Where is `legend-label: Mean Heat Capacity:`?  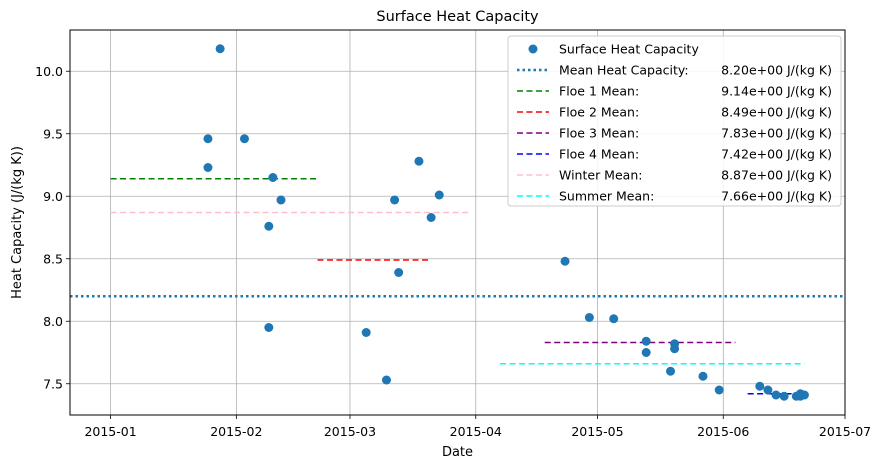 legend-label: Mean Heat Capacity: is located at coordinates (624, 70).